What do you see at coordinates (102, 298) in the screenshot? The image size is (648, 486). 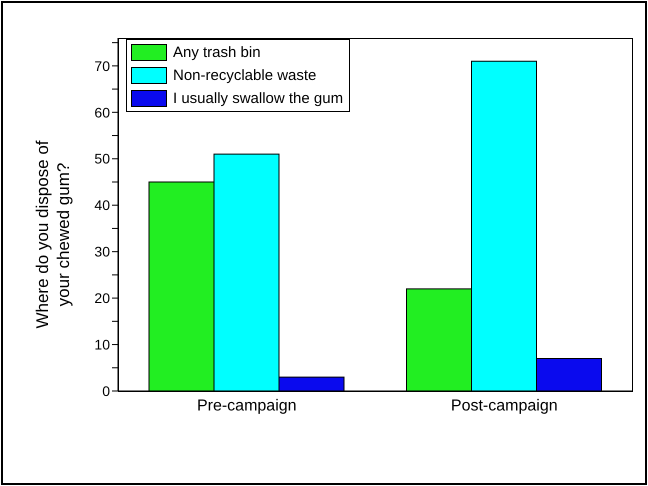 I see `y-tick-label: 20` at bounding box center [102, 298].